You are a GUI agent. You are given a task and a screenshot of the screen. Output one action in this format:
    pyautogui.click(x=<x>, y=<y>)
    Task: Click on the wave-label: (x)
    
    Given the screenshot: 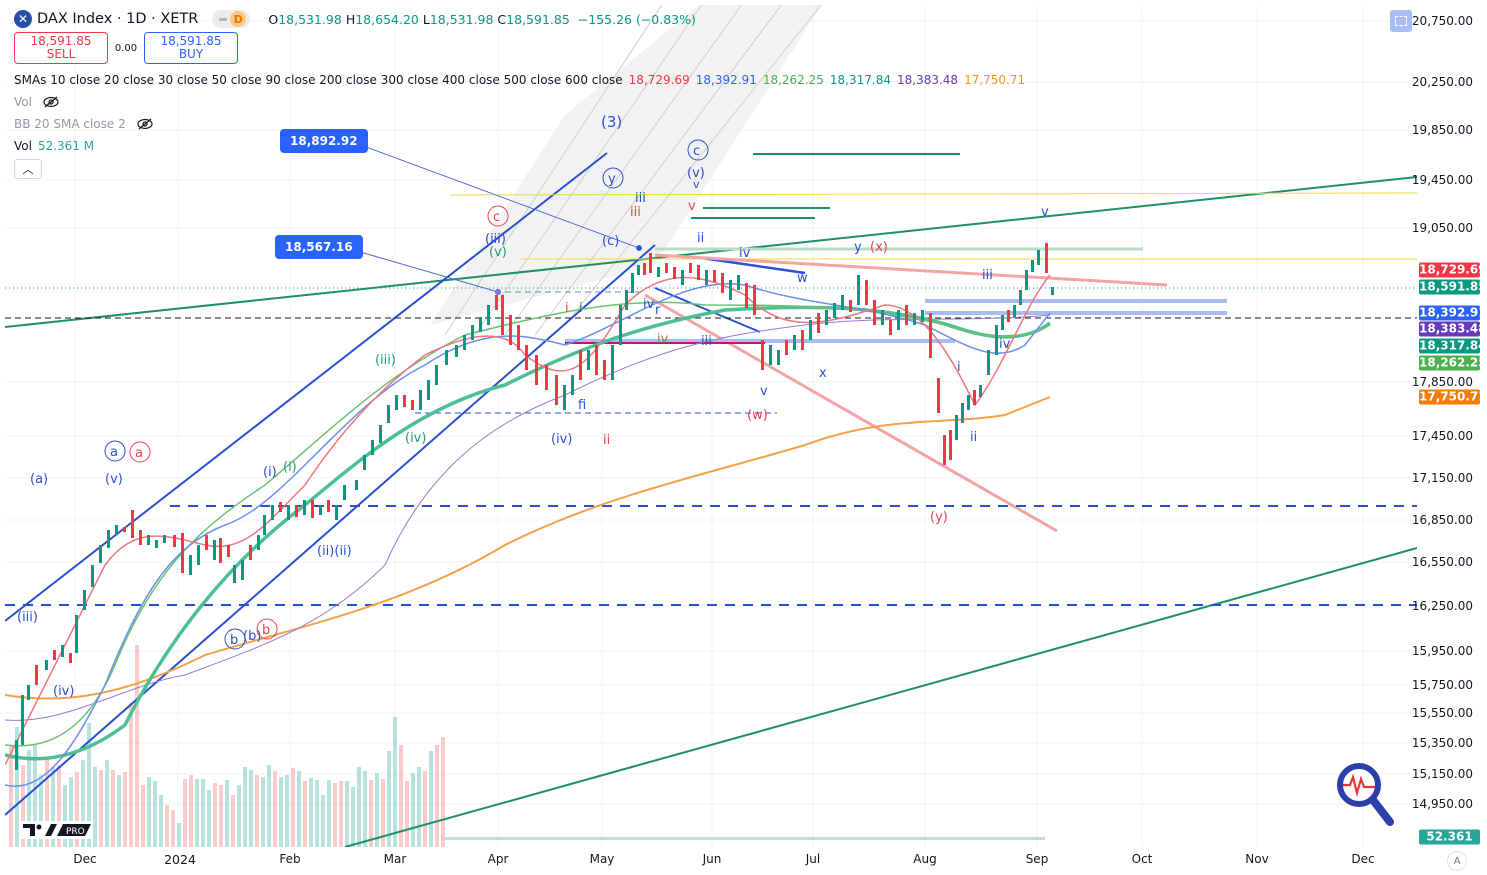 What is the action you would take?
    pyautogui.click(x=879, y=247)
    